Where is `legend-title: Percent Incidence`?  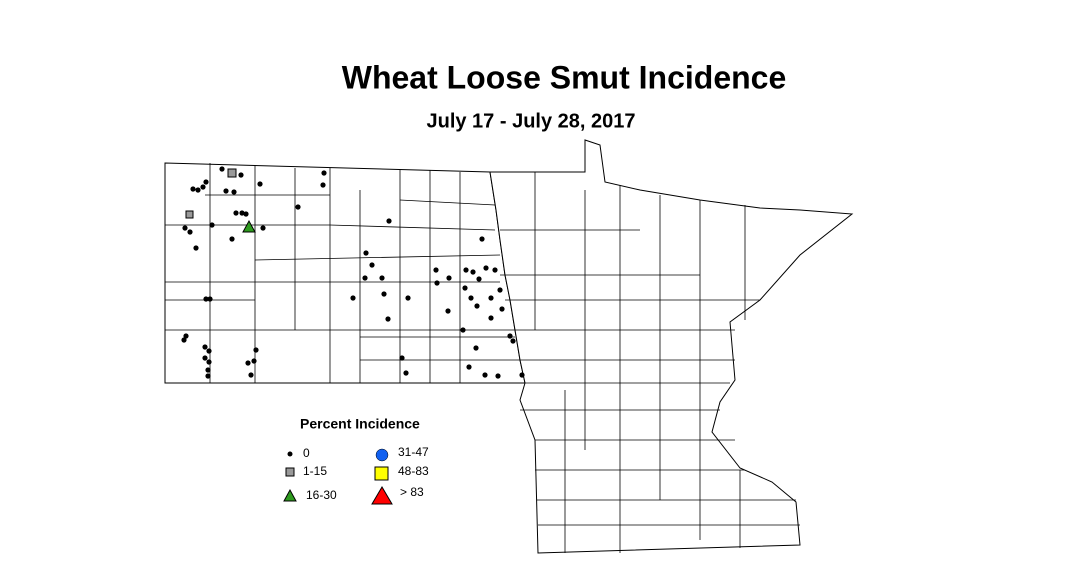
legend-title: Percent Incidence is located at coordinates (360, 424).